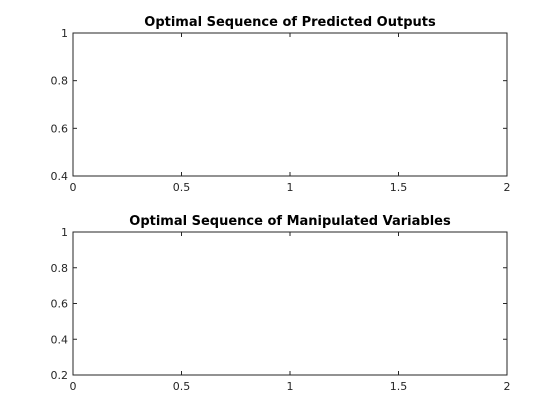  Describe the element at coordinates (60, 268) in the screenshot. I see `manipulated-variables-y-tick-label: 0.8` at that location.